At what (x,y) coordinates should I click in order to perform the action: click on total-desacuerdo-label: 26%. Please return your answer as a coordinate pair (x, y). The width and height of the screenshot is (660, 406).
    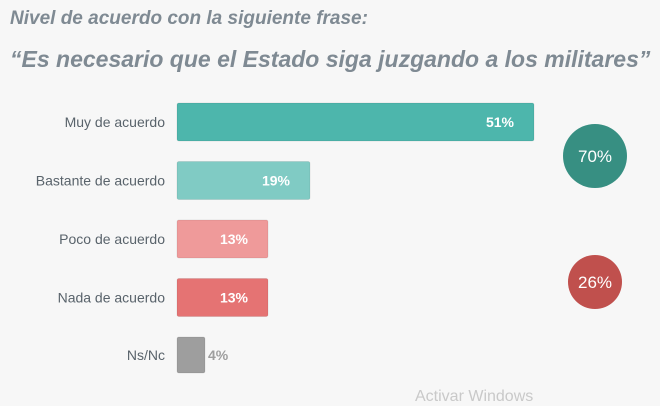
    Looking at the image, I should click on (595, 282).